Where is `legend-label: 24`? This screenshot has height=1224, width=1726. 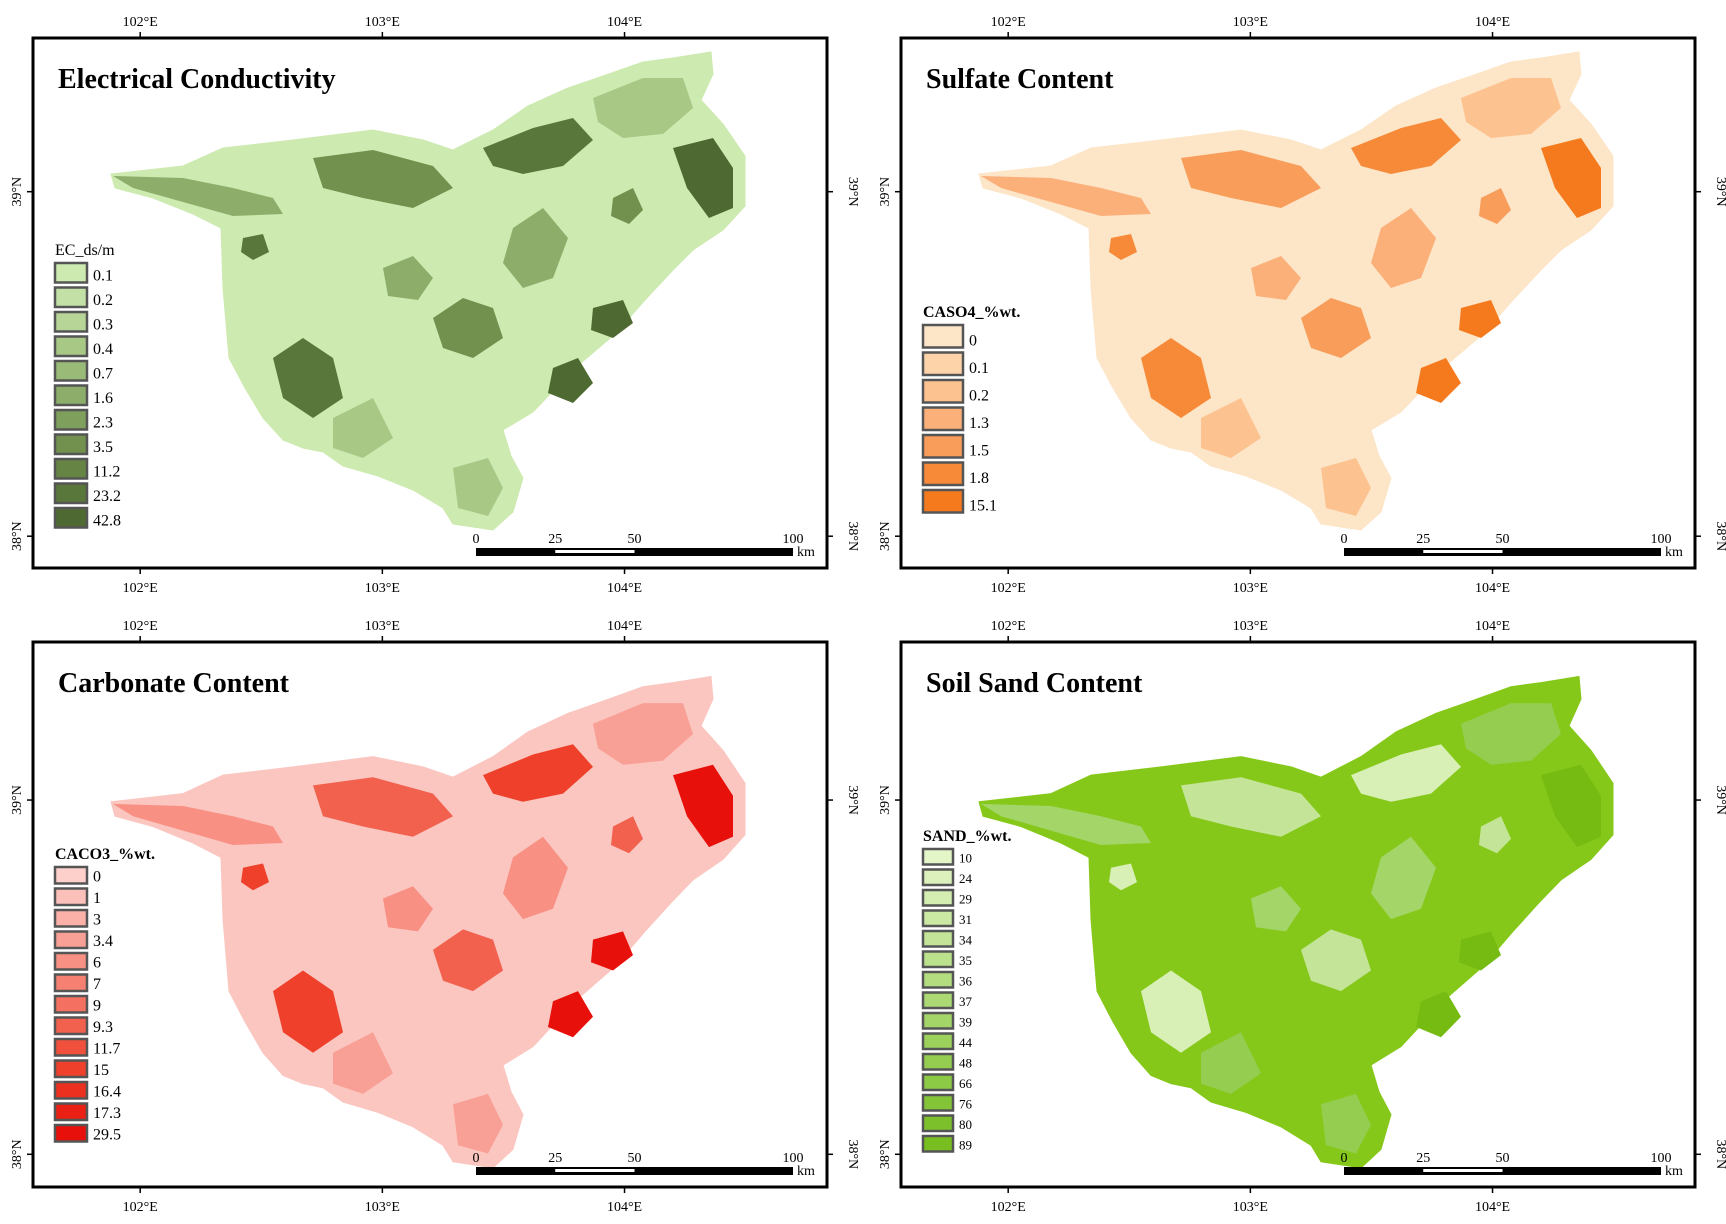 legend-label: 24 is located at coordinates (966, 878).